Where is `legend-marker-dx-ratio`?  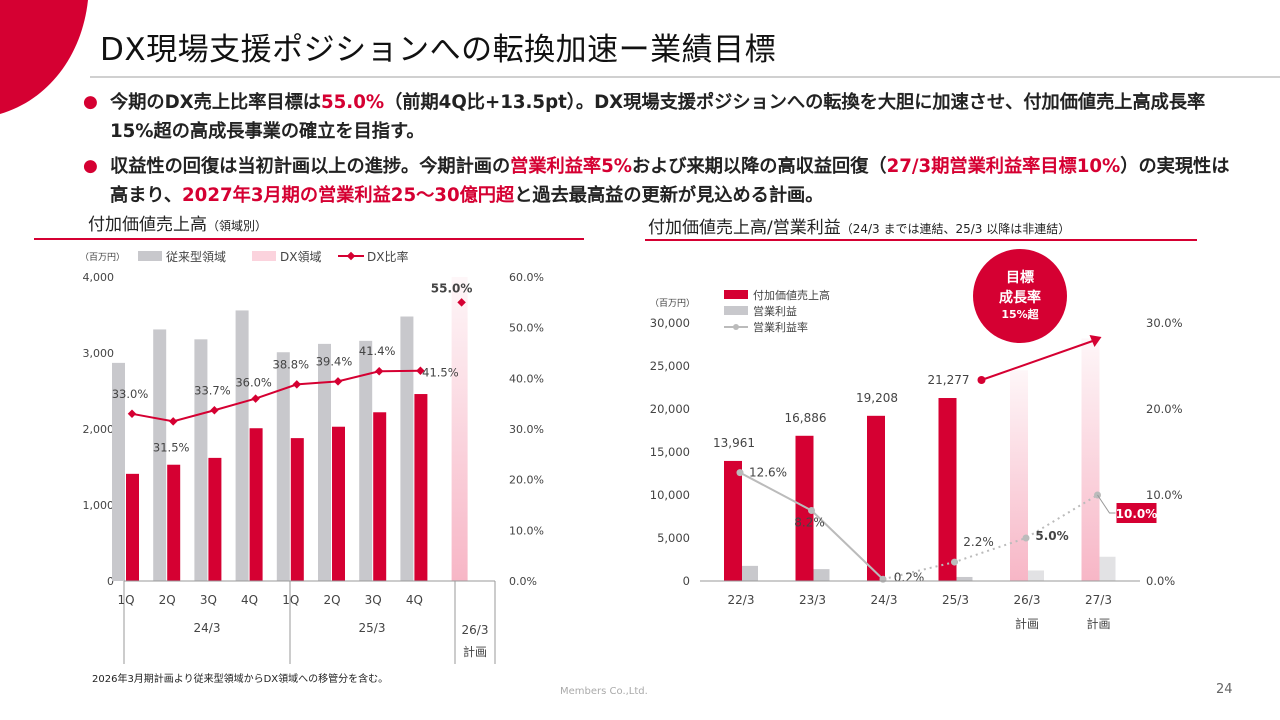
legend-marker-dx-ratio is located at coordinates (351, 256).